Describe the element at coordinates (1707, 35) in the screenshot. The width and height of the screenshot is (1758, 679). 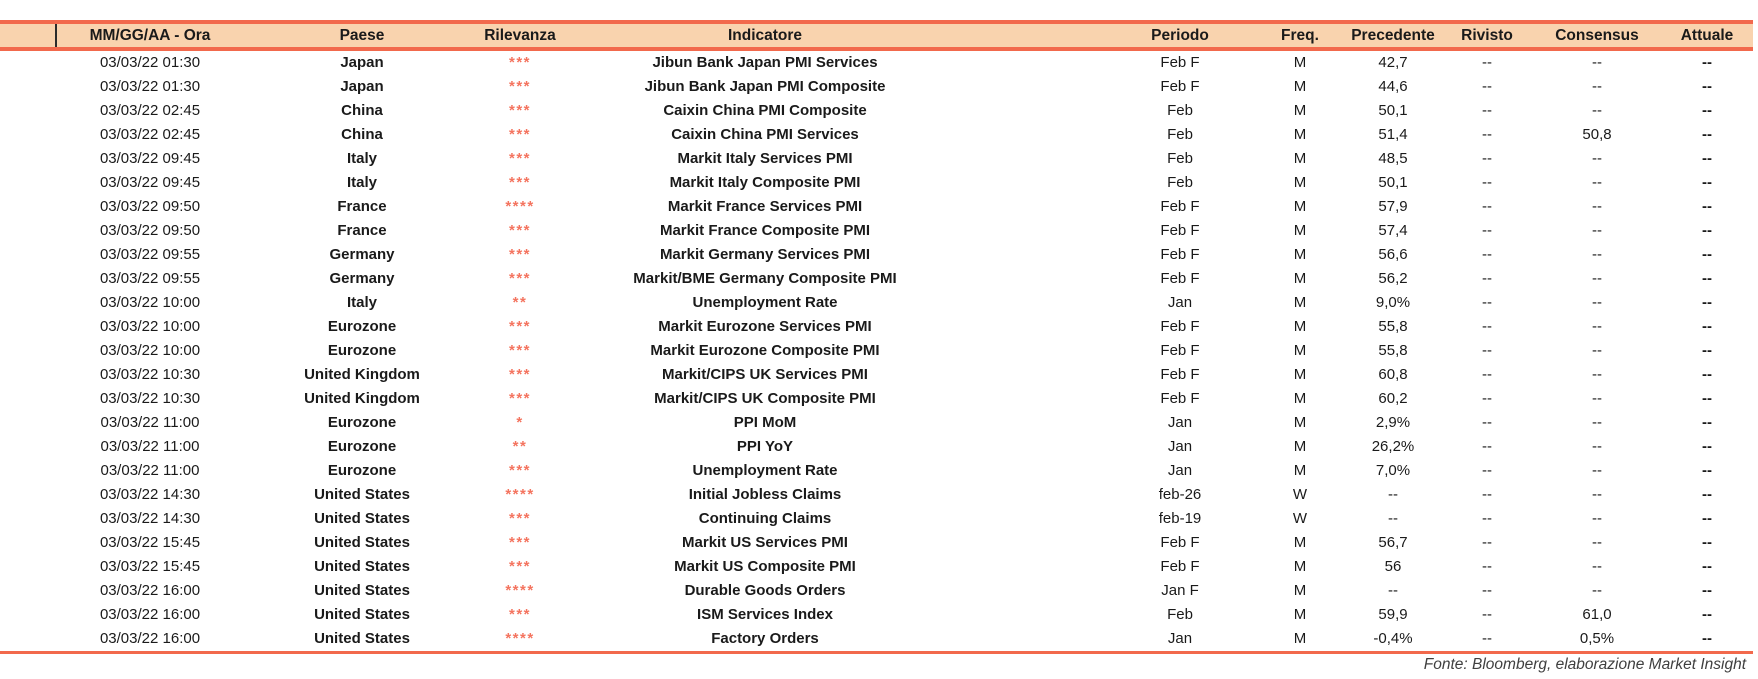
I see `header-actual: Attuale` at that location.